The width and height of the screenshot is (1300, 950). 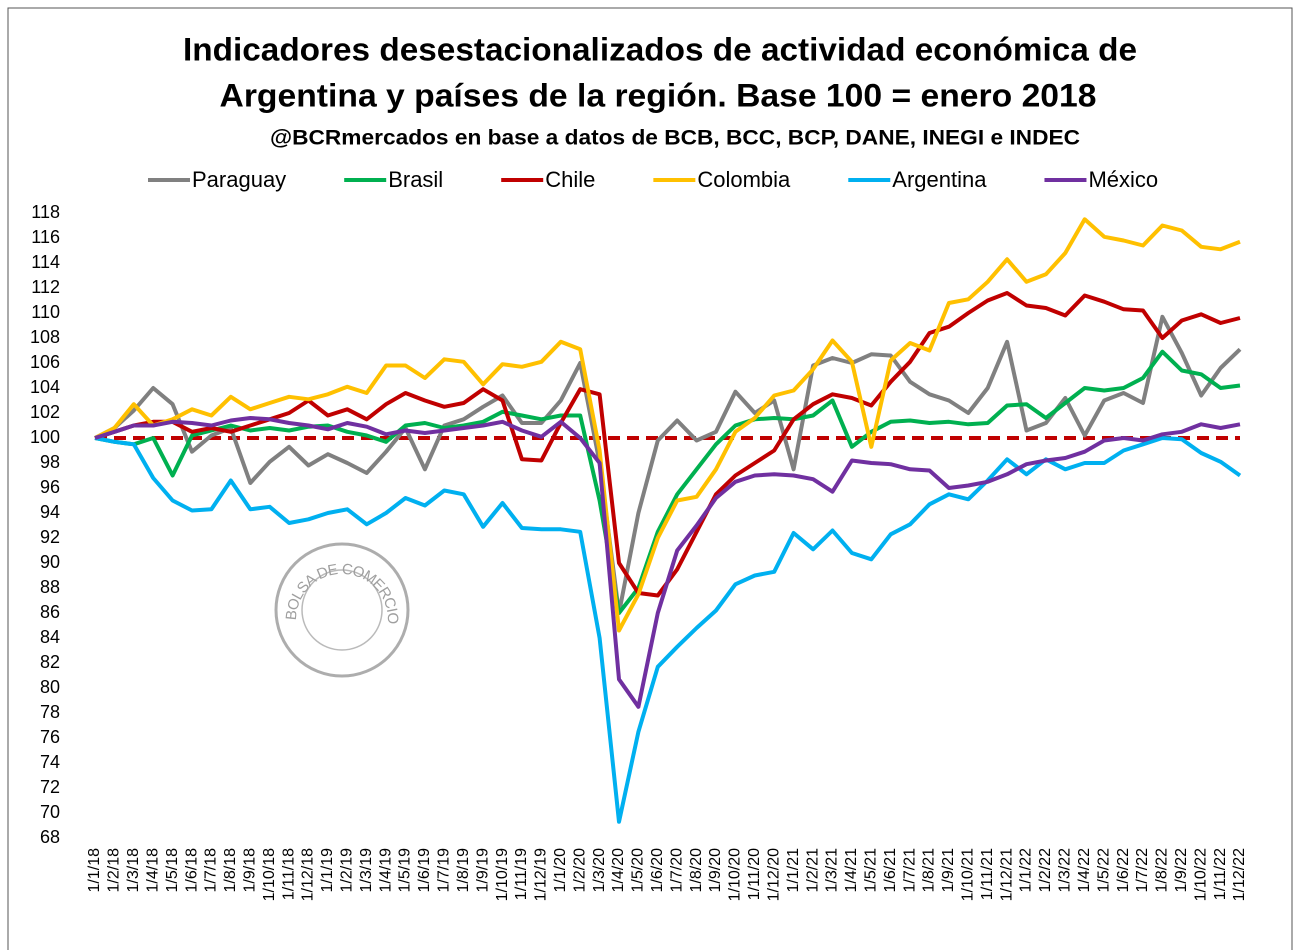 What do you see at coordinates (1200, 874) in the screenshot?
I see `x-tick-label: 1/10/22` at bounding box center [1200, 874].